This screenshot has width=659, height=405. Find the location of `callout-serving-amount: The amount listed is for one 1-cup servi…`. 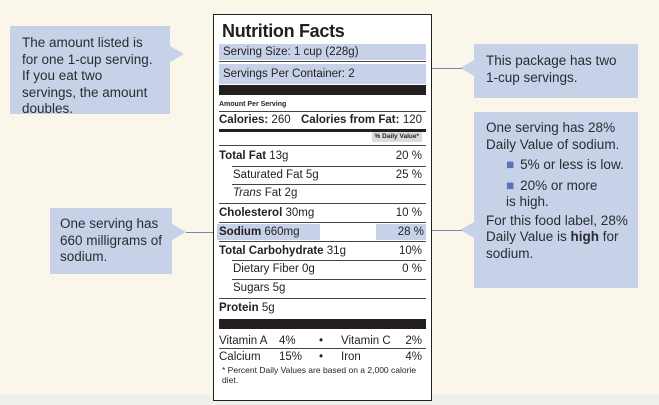

callout-serving-amount: The amount listed is for one 1-cup servi… is located at coordinates (90, 71).